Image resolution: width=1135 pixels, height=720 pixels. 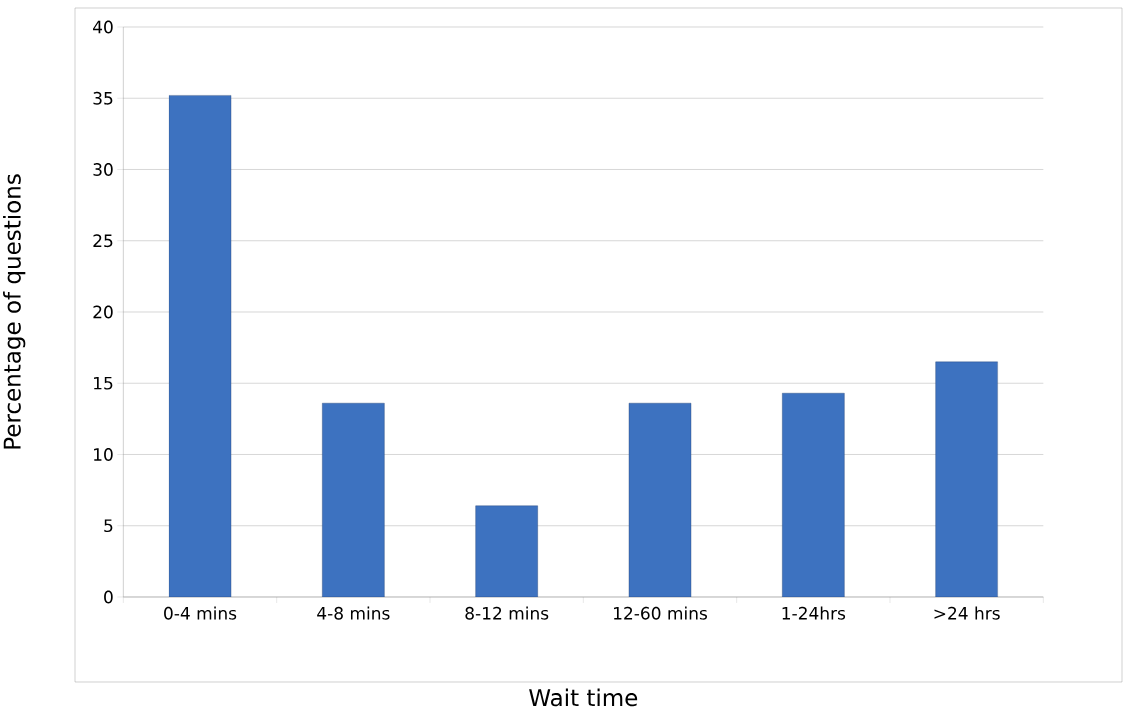 I want to click on y-tick-label: 15, so click(x=103, y=383).